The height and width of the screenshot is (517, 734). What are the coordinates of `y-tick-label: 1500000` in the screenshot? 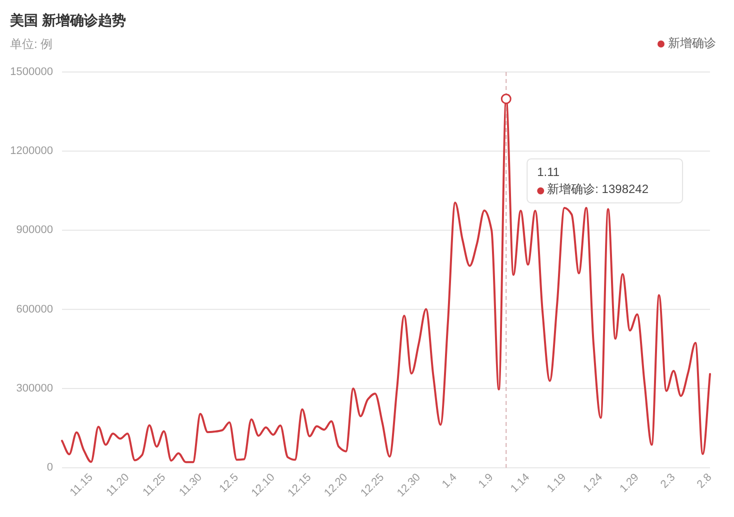 It's located at (31, 72).